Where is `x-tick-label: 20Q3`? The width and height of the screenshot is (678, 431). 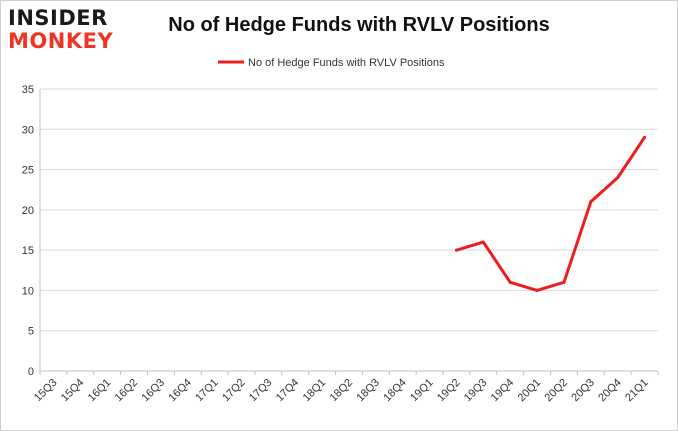
x-tick-label: 20Q3 is located at coordinates (583, 391).